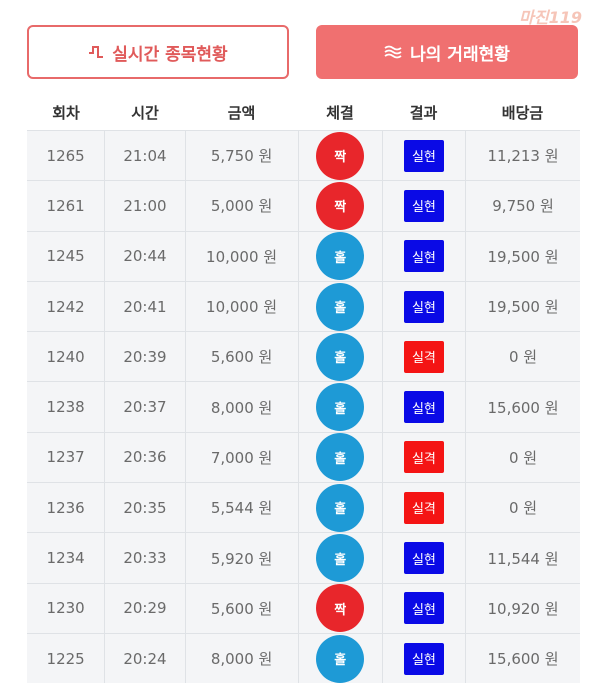  I want to click on cell: 20:36, so click(145, 457).